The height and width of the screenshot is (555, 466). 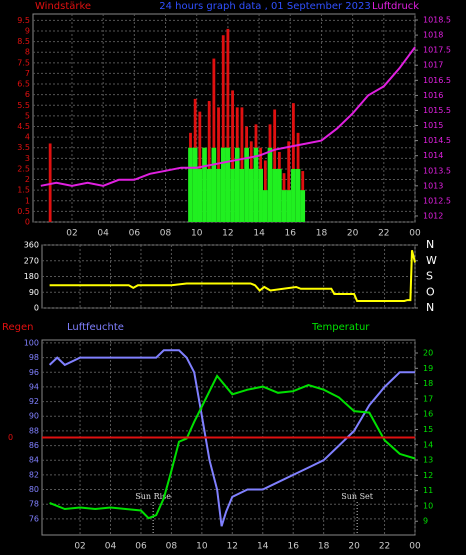 I want to click on y-tick-label: 92, so click(x=34, y=401).